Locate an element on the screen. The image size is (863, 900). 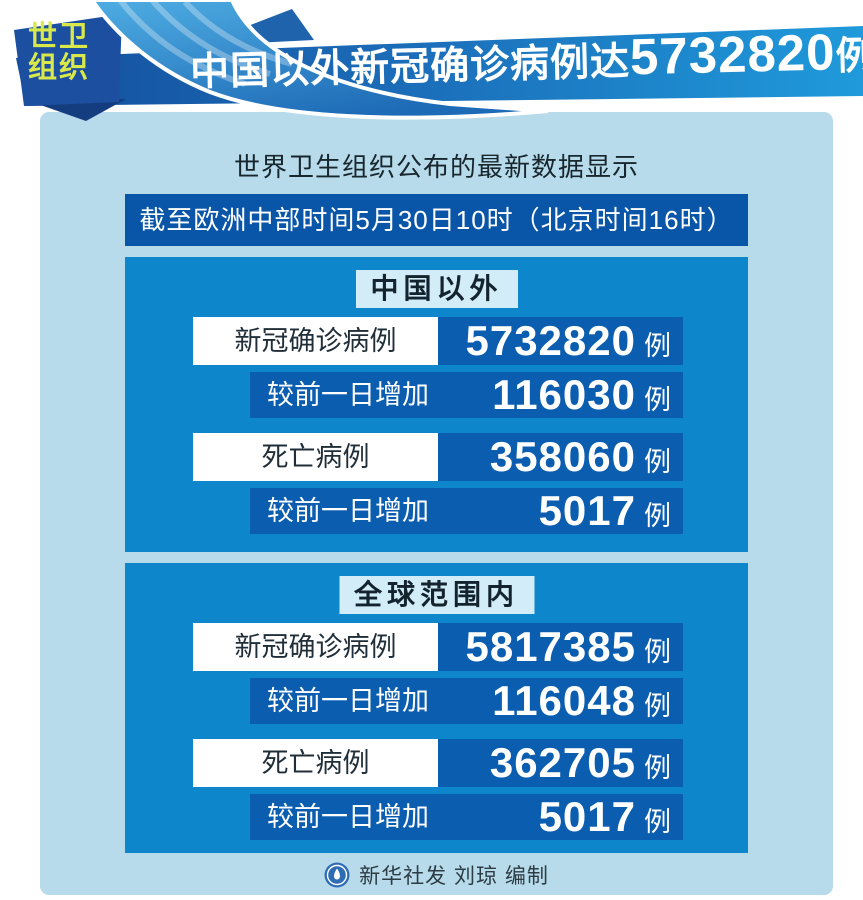
stat-row-daily-increase: 较前一日增加 116030 例 is located at coordinates (466, 395).